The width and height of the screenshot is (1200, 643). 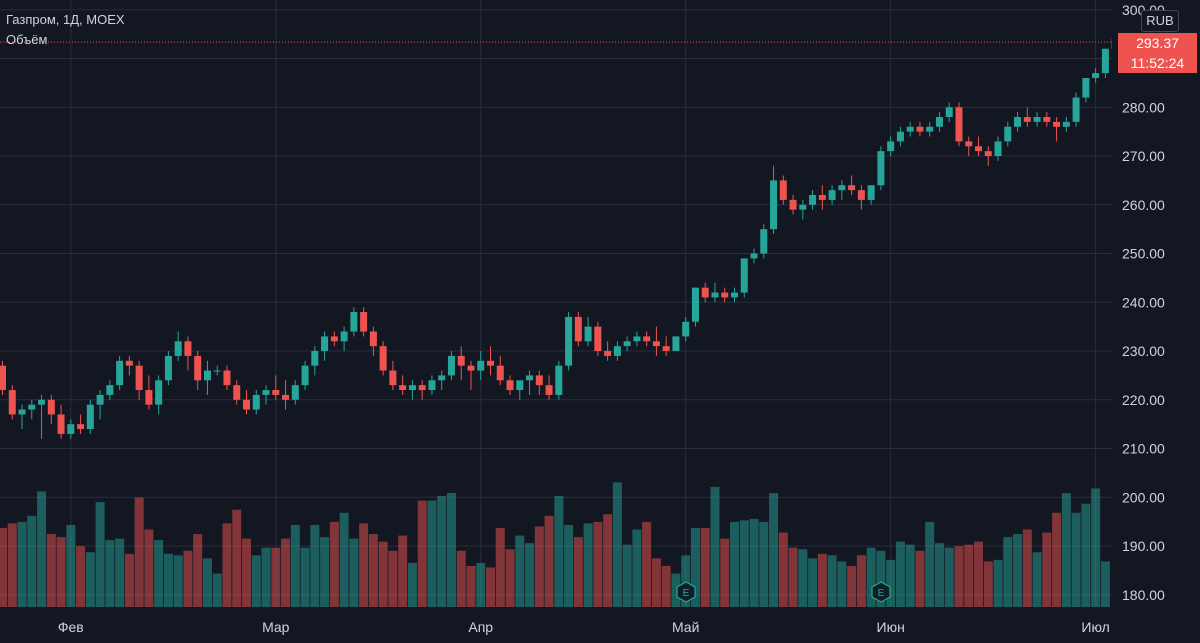 I want to click on volume-legend-label: Объём, so click(x=27, y=39).